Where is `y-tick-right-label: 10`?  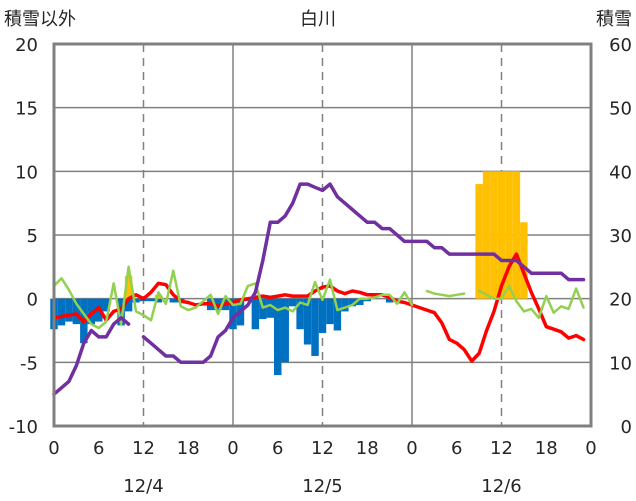
y-tick-right-label: 10 is located at coordinates (620, 363).